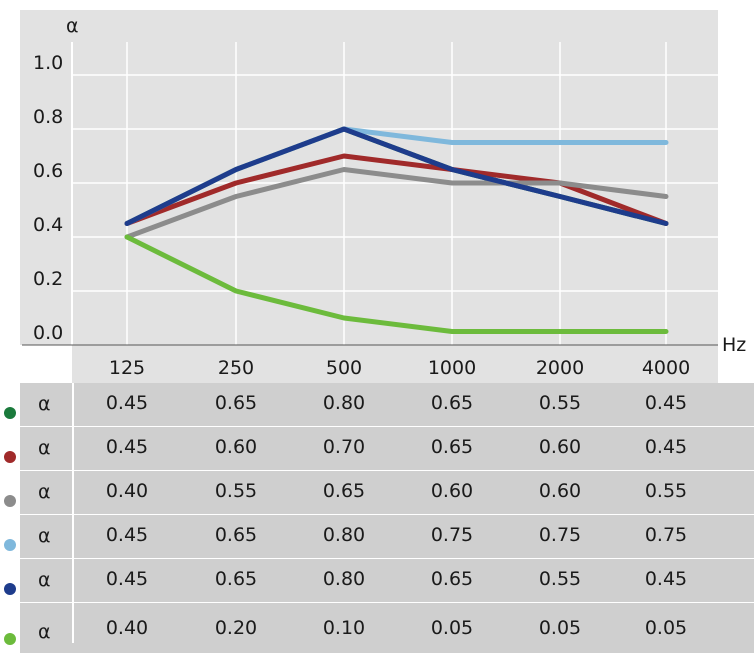 The height and width of the screenshot is (653, 754). Describe the element at coordinates (666, 368) in the screenshot. I see `x-tick-label: 4000` at that location.